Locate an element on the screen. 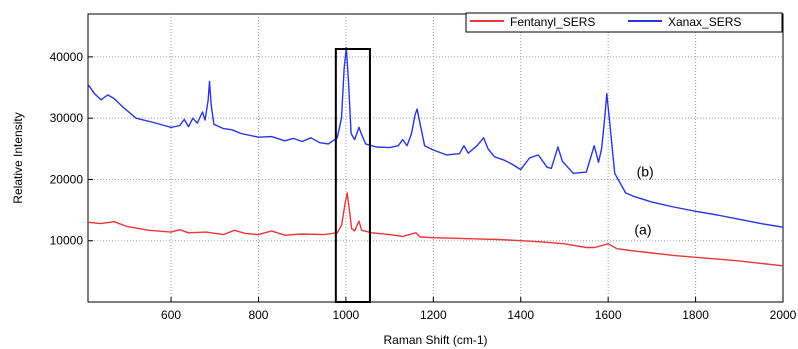 This screenshot has height=349, width=798. legend-label-xanax: Xanax_SERS is located at coordinates (704, 22).